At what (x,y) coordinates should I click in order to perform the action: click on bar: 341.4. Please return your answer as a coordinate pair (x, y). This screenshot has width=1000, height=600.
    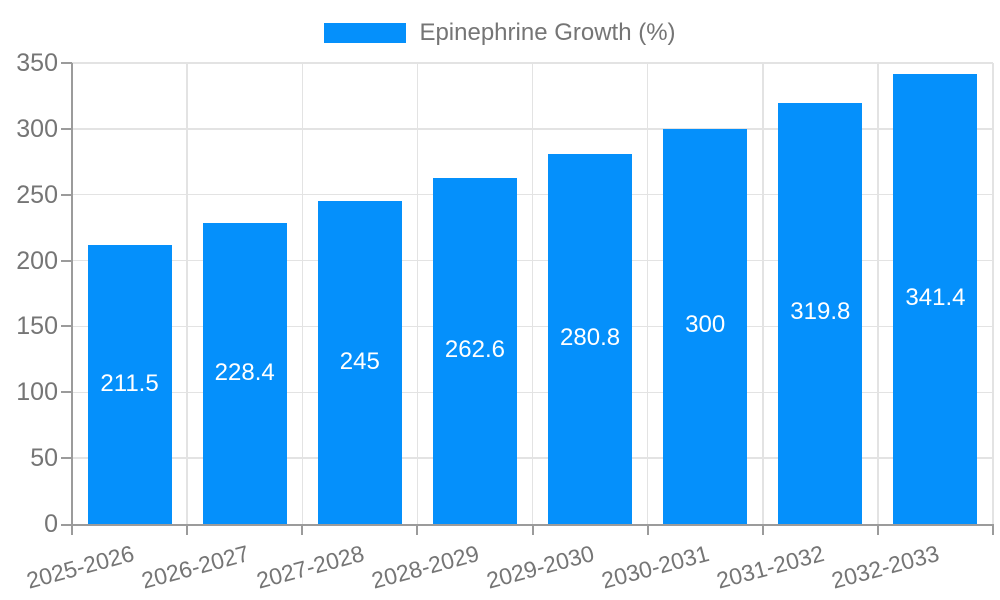
    Looking at the image, I should click on (935, 299).